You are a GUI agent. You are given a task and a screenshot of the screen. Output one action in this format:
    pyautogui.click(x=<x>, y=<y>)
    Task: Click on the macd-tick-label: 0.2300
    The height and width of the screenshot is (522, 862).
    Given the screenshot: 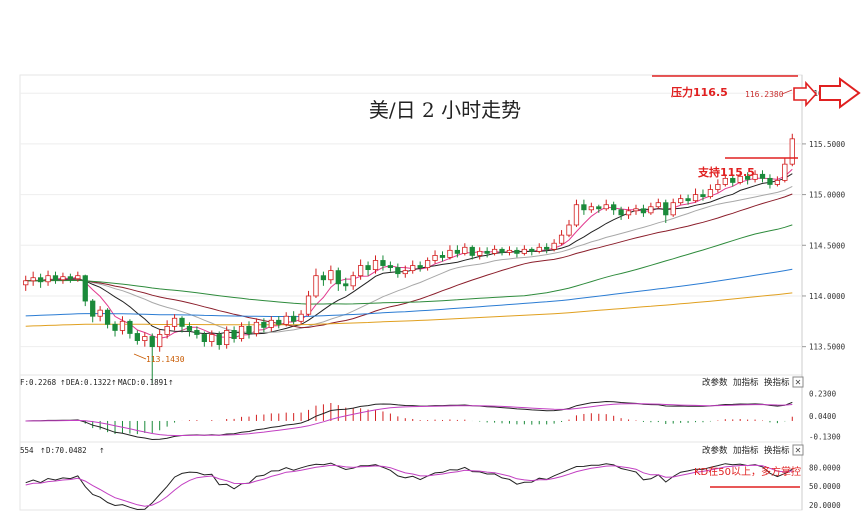 What is the action you would take?
    pyautogui.click(x=823, y=394)
    